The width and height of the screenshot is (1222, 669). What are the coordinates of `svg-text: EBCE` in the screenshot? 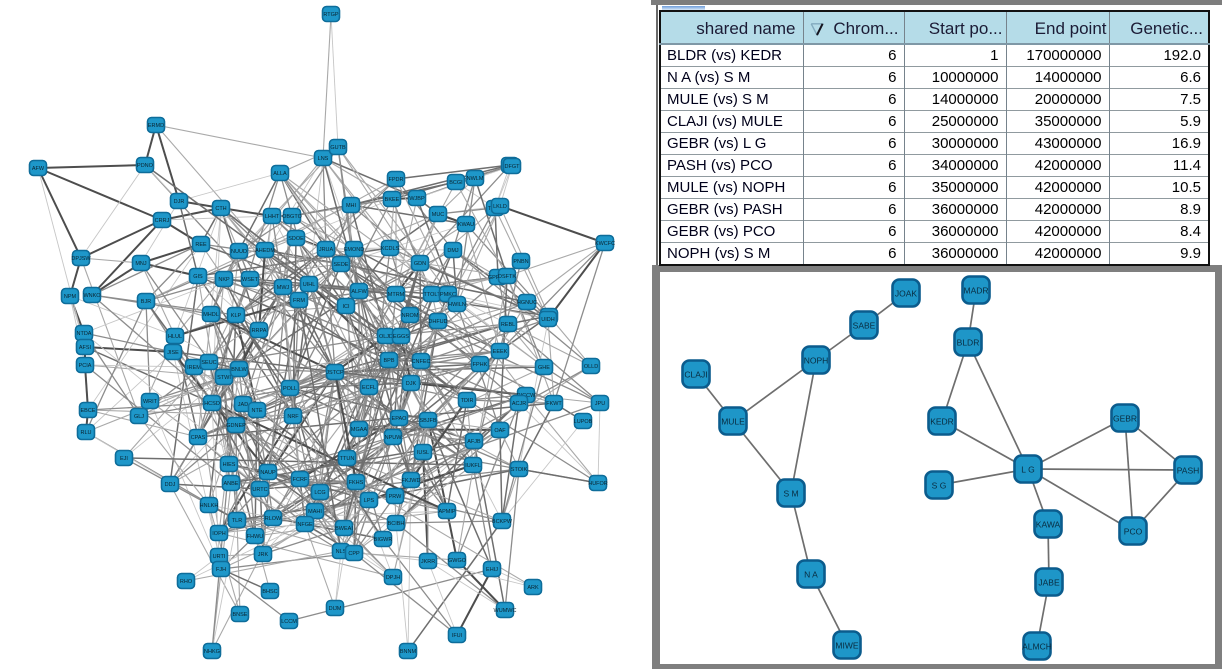 It's located at (88, 411).